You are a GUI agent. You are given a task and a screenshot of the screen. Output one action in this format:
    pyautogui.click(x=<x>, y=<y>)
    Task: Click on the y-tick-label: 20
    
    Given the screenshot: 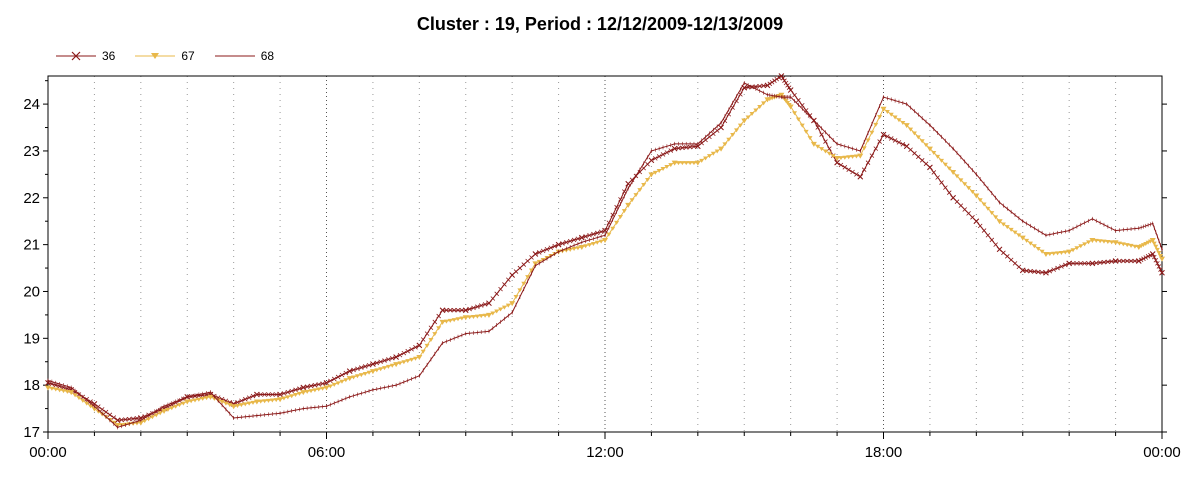 What is the action you would take?
    pyautogui.click(x=31, y=291)
    